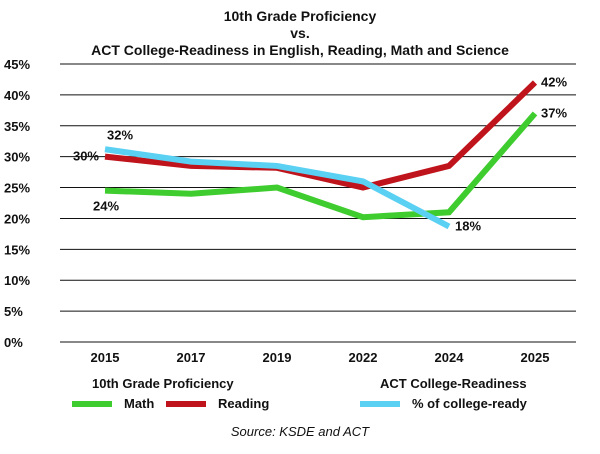 This screenshot has height=454, width=600. Describe the element at coordinates (13, 342) in the screenshot. I see `y-tick-label-0: 0%` at that location.